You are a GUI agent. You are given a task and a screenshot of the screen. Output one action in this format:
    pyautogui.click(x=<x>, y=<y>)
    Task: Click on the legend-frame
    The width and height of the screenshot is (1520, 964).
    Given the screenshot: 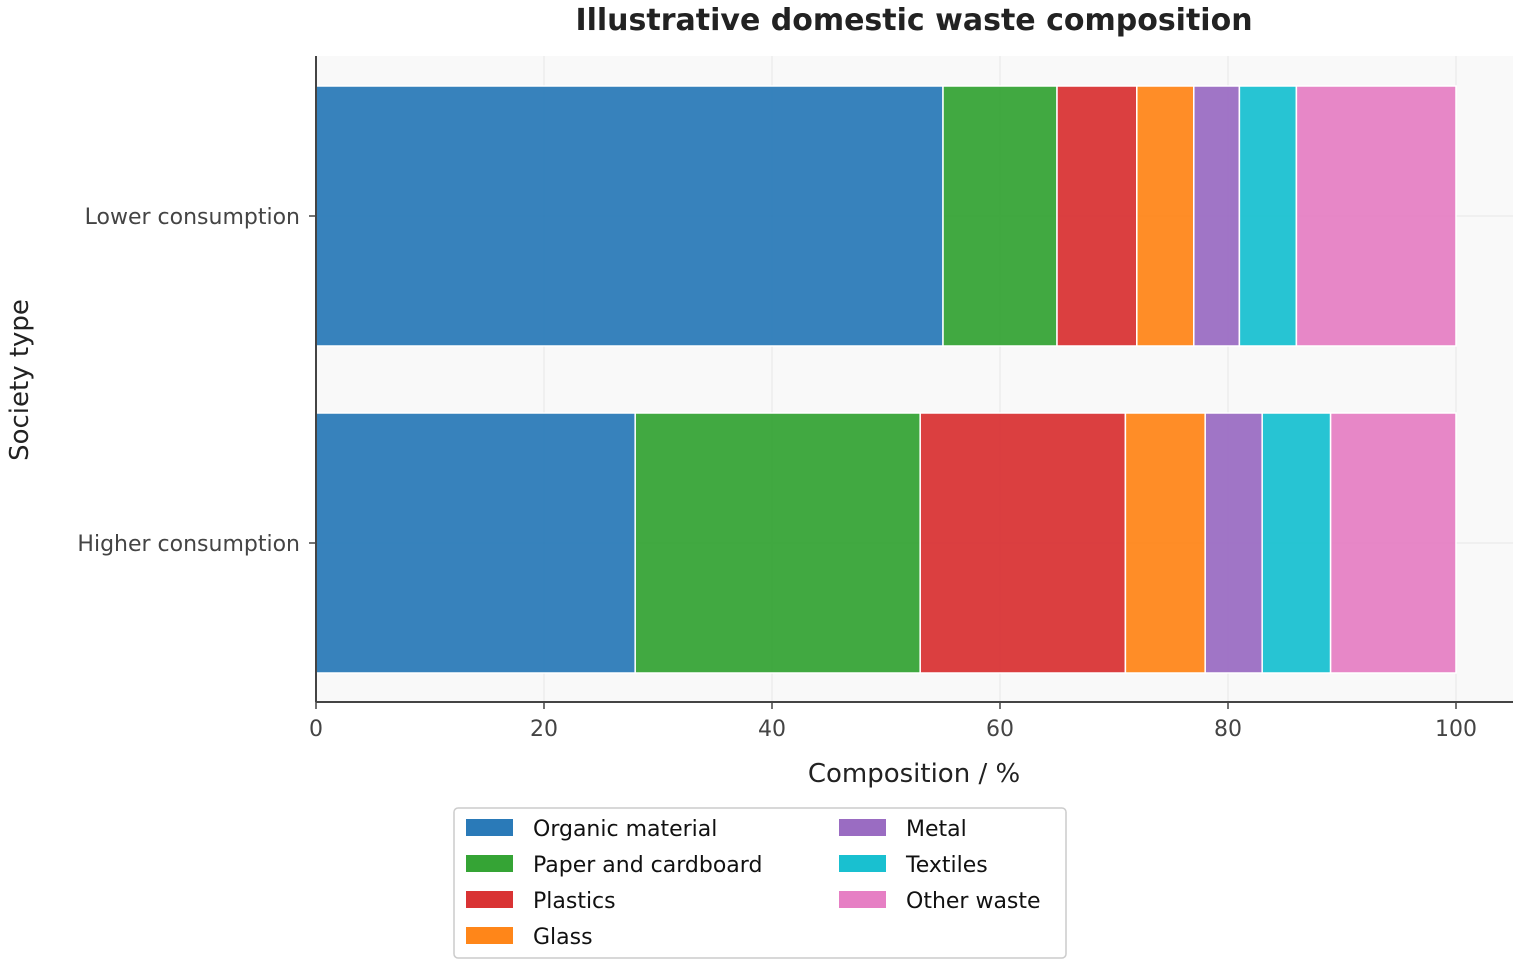 What is the action you would take?
    pyautogui.click(x=760, y=883)
    